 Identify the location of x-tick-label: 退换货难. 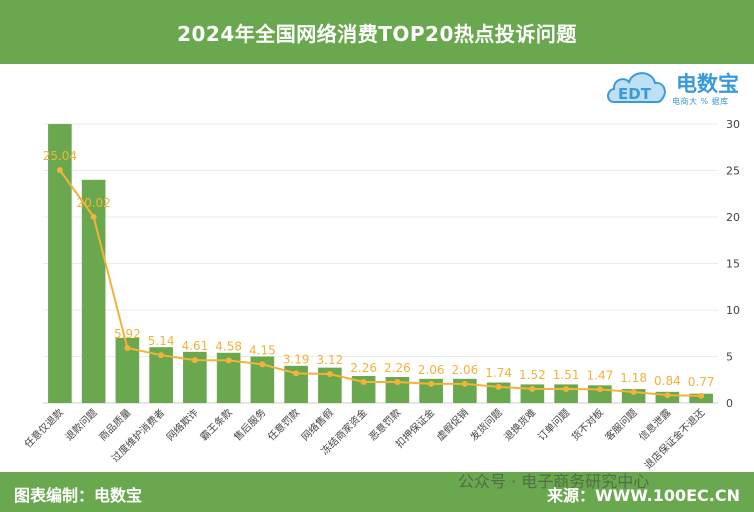
(519, 424).